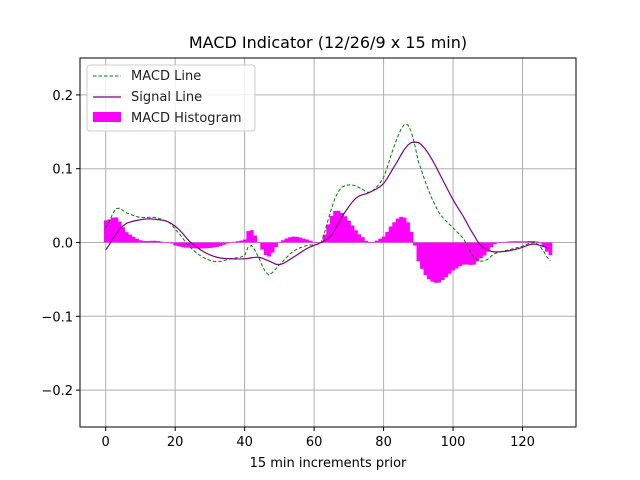  What do you see at coordinates (60, 244) in the screenshot?
I see `y-axis: −0.2 −0.1 0.0 0.1 0.2` at bounding box center [60, 244].